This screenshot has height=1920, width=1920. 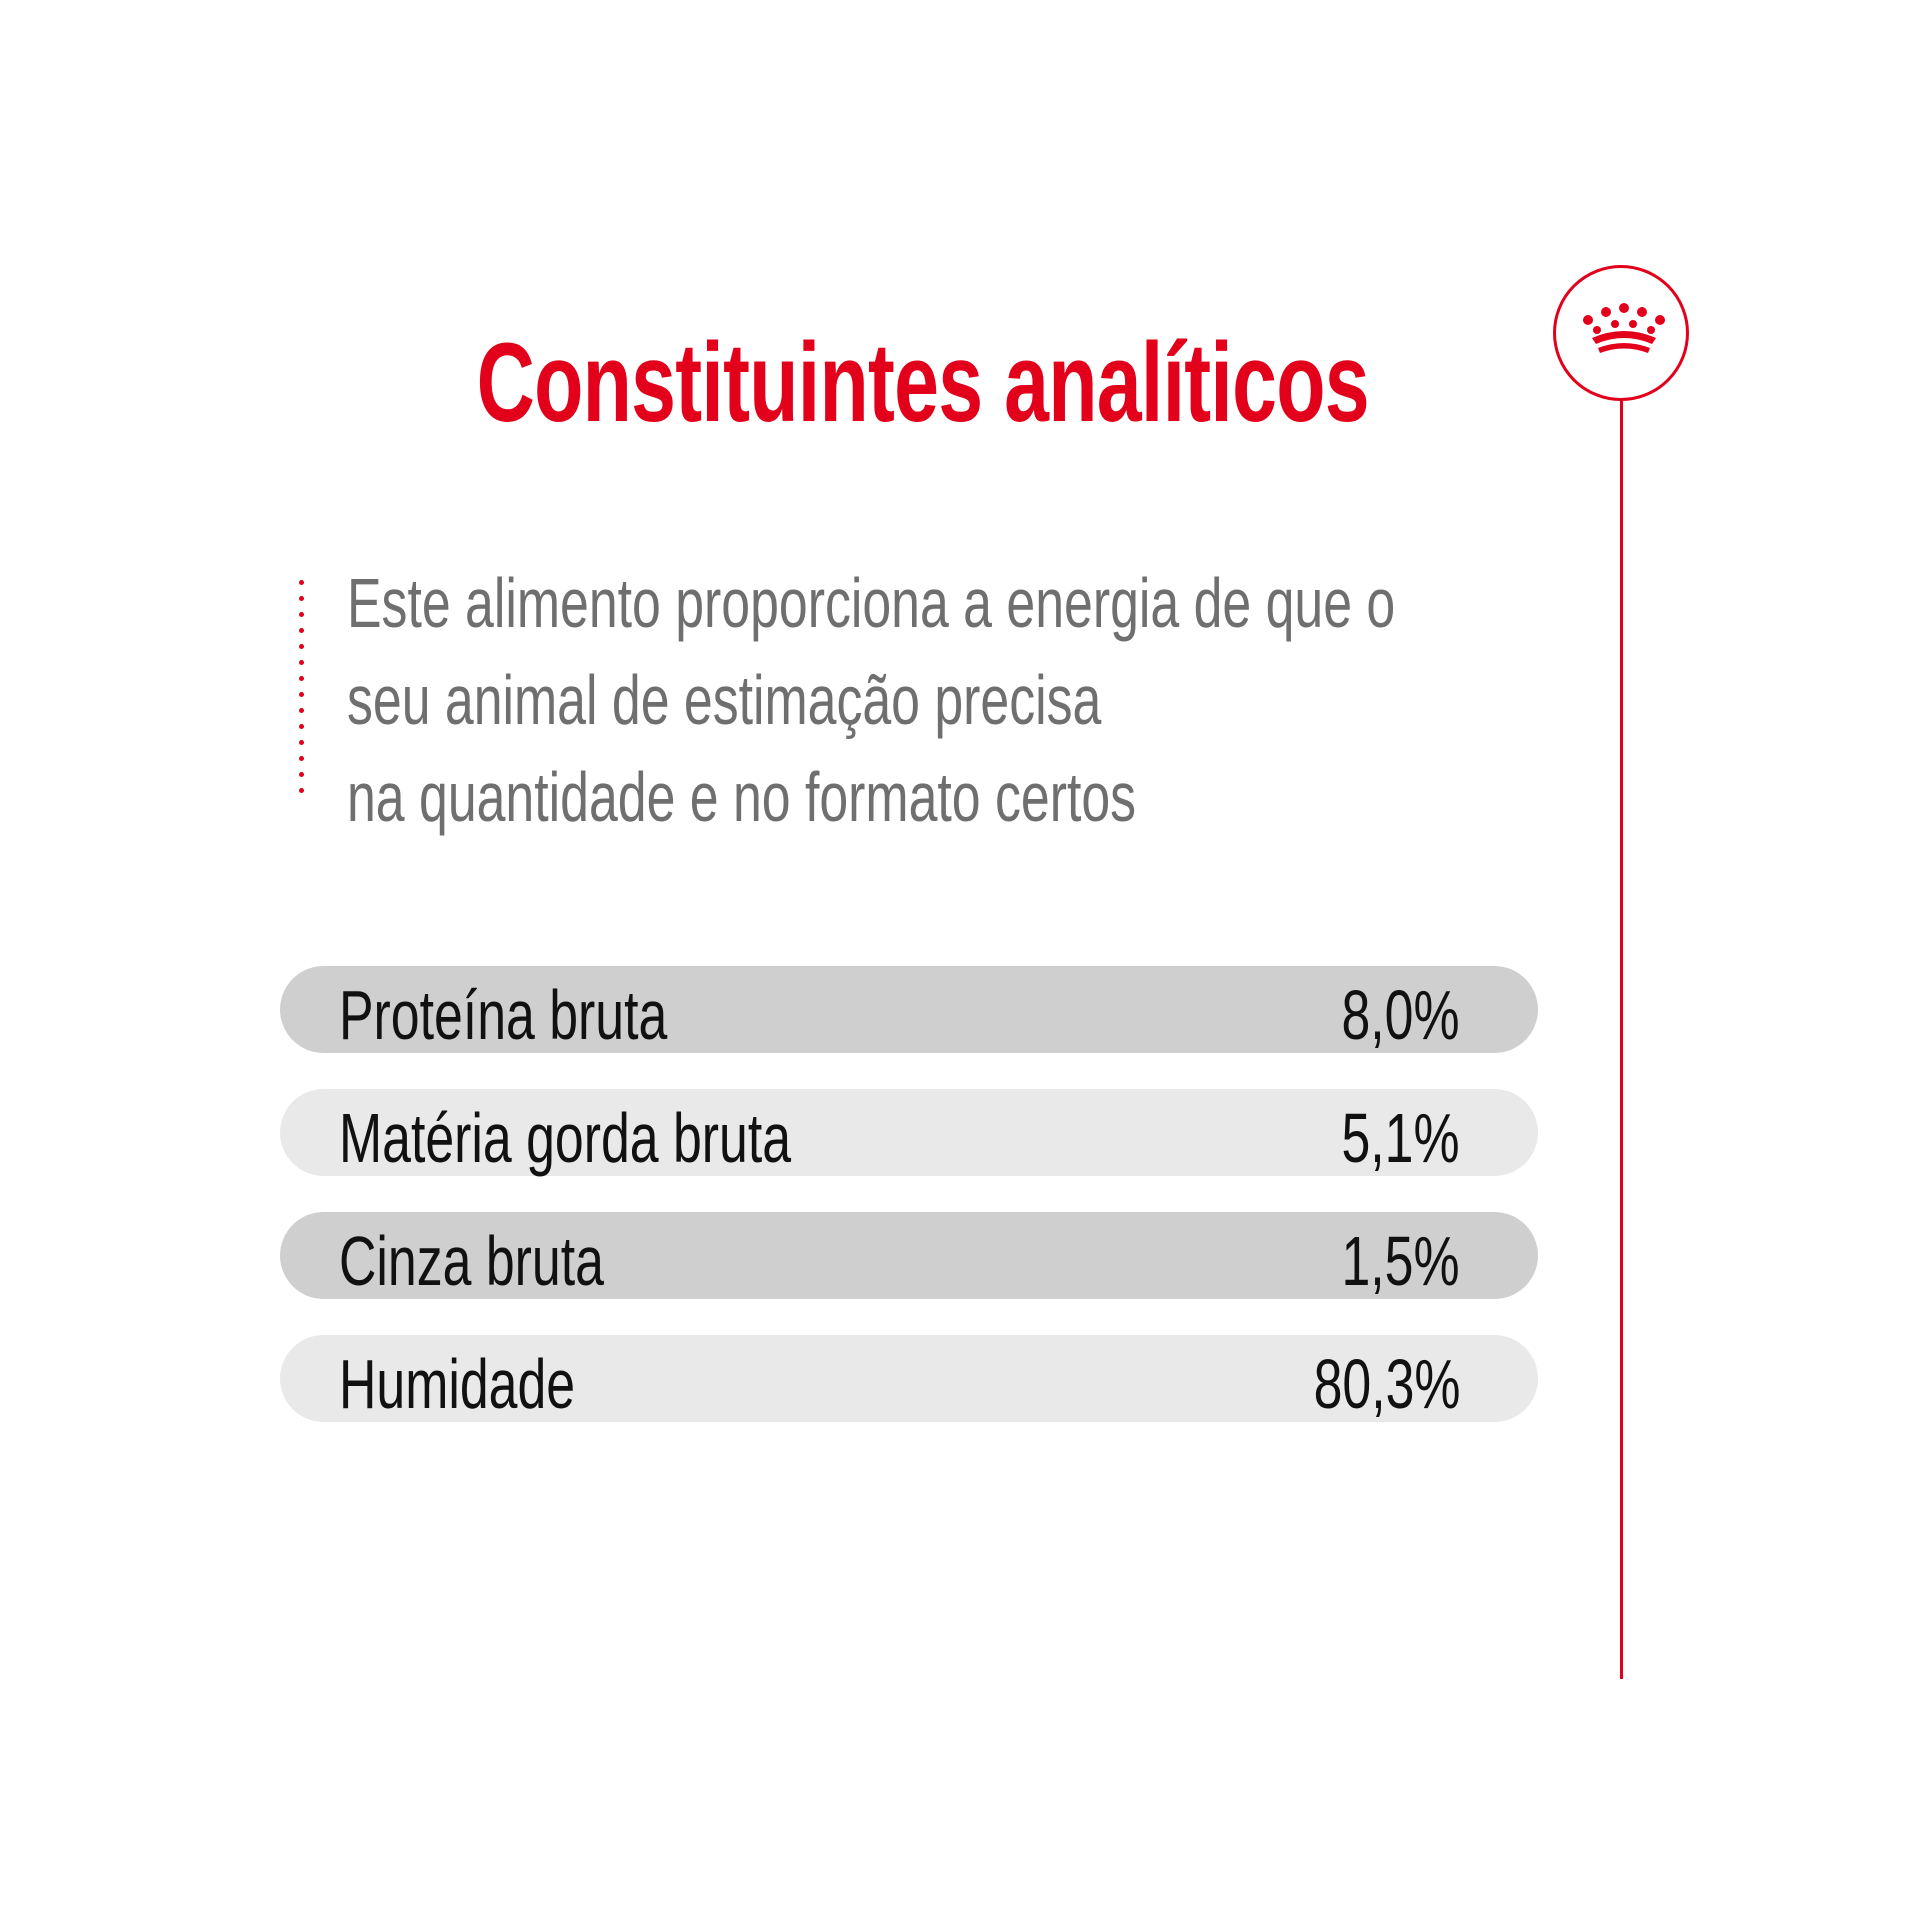 What do you see at coordinates (302, 690) in the screenshot?
I see `dotted-divider` at bounding box center [302, 690].